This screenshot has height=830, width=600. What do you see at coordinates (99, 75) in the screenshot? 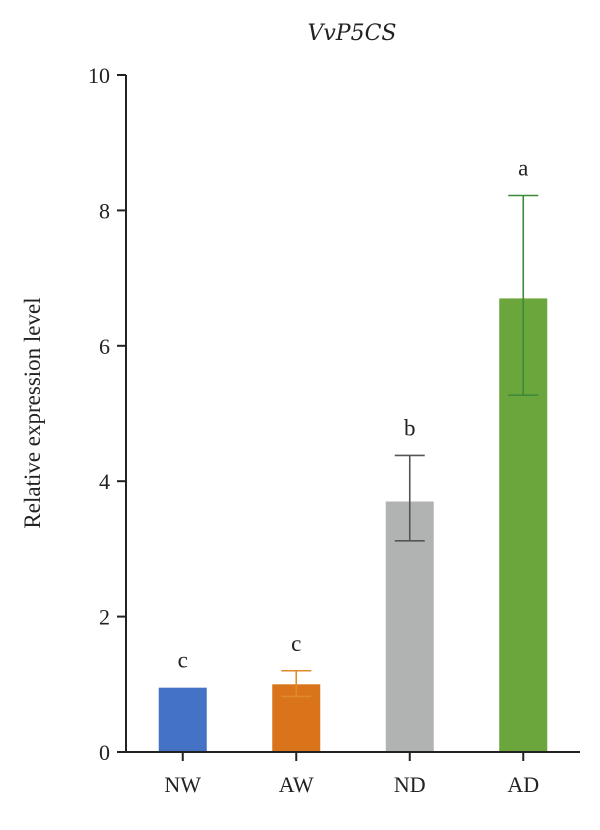
I see `y-tick-label-5: 10` at bounding box center [99, 75].